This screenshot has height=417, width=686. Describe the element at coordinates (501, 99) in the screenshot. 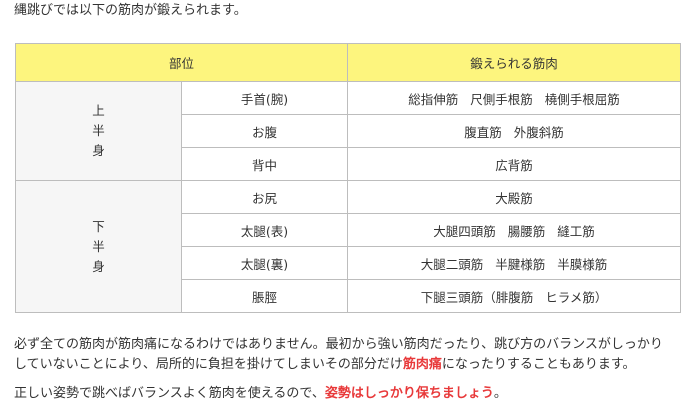

I see `muscle-name: 尺側手根筋` at that location.